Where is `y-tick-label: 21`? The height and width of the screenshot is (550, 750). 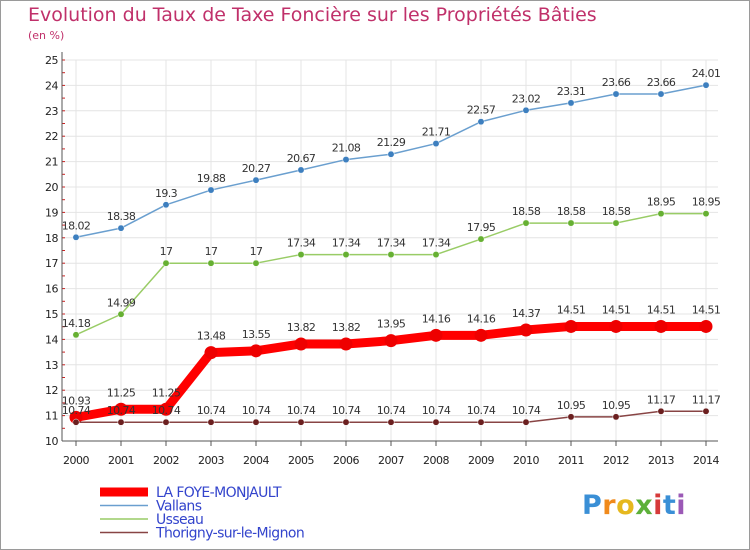 y-tick-label: 21 is located at coordinates (51, 162).